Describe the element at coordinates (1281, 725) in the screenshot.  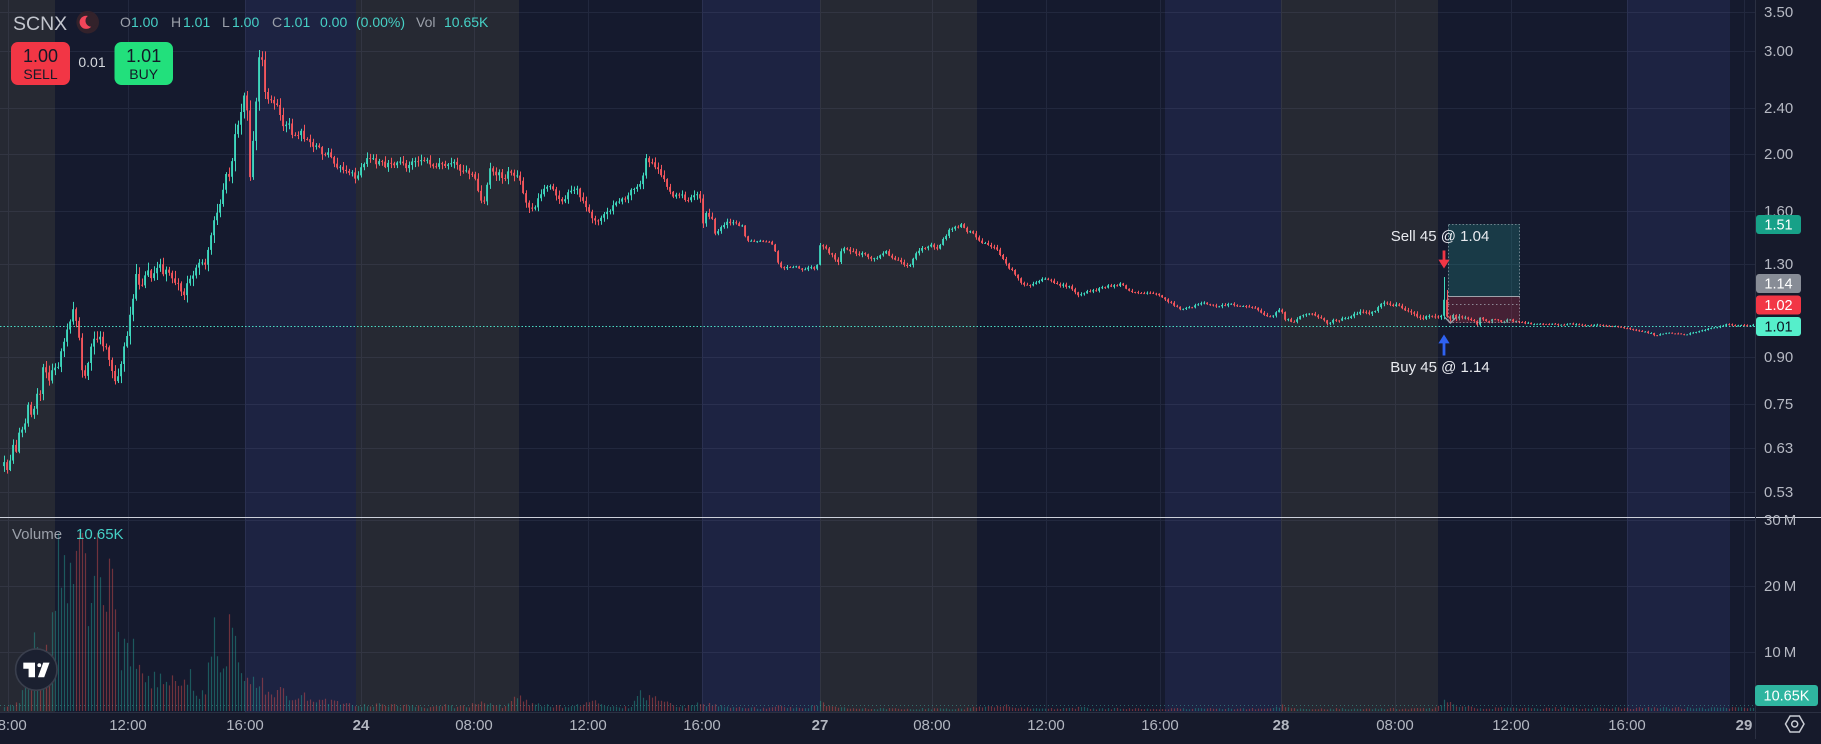
I see `svg-text: 28` at that location.